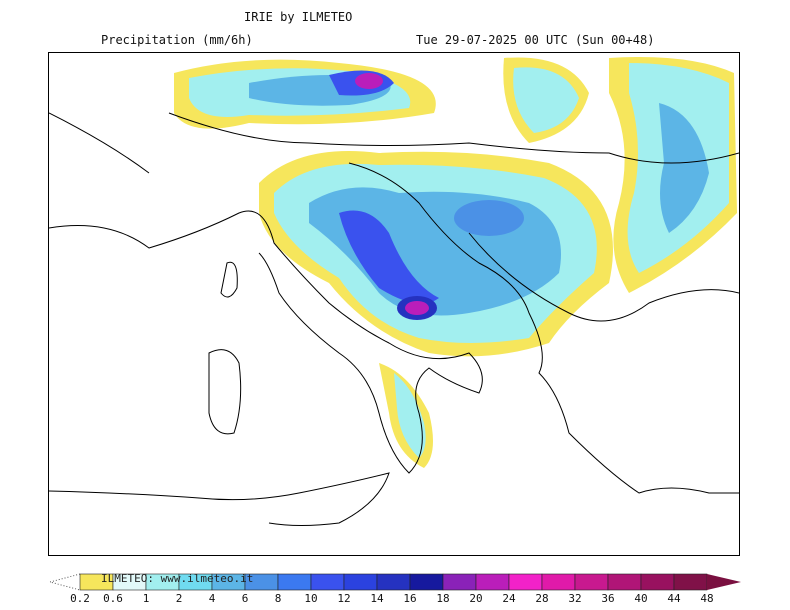 The image size is (790, 610). I want to click on legend-tick-label: 1, so click(146, 598).